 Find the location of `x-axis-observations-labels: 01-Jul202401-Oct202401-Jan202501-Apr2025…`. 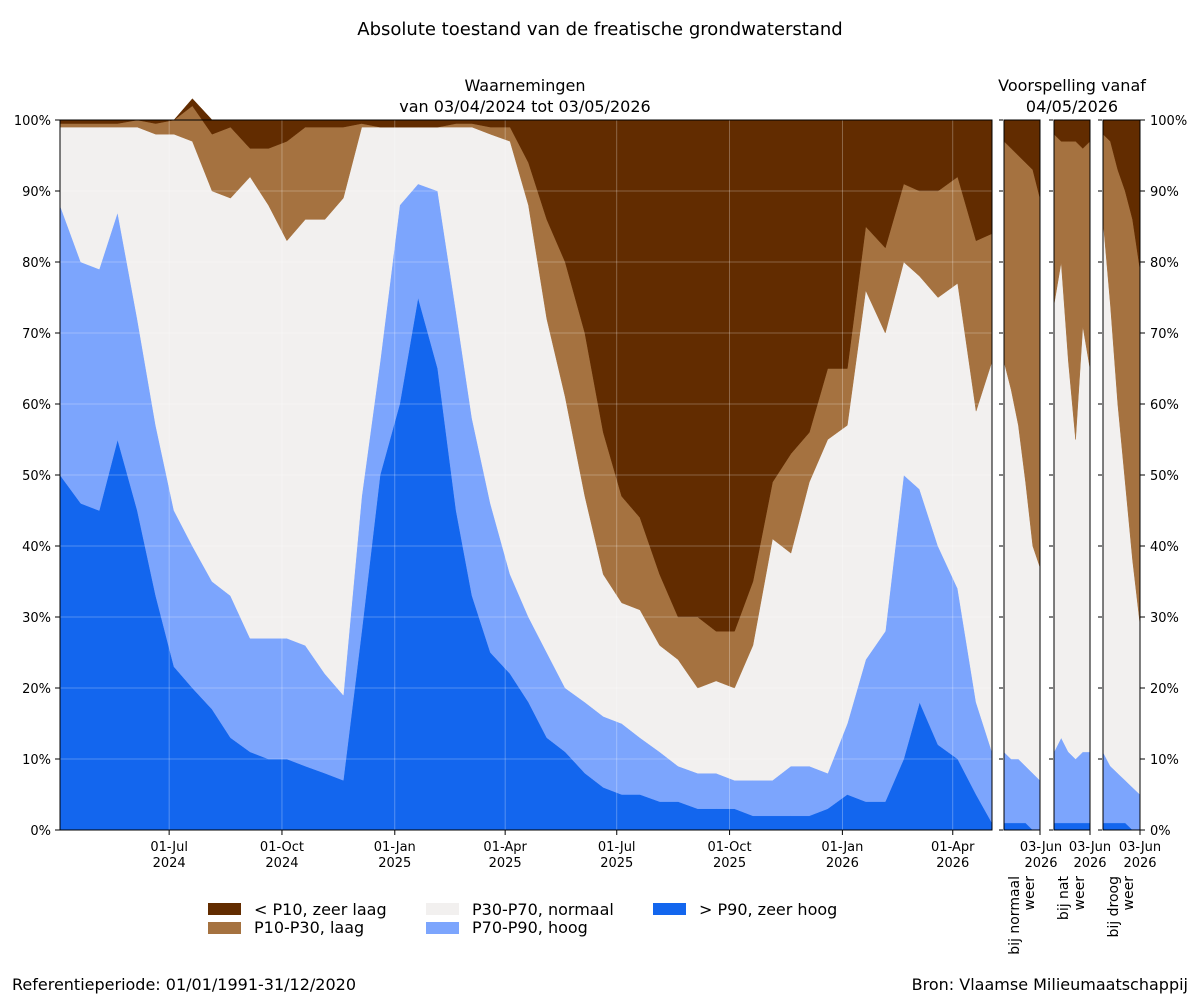

x-axis-observations-labels: 01-Jul202401-Oct202401-Jan202501-Apr2025… is located at coordinates (562, 850).